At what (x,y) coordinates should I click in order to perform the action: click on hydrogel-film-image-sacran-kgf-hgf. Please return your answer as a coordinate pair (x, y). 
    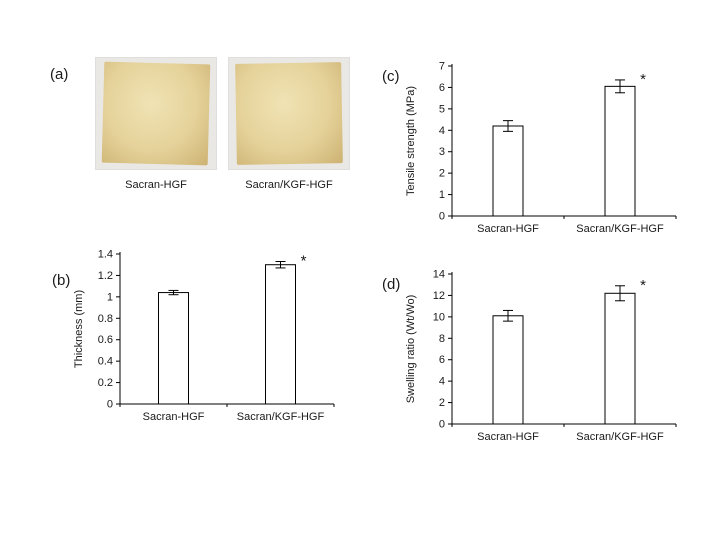
    Looking at the image, I should click on (289, 113).